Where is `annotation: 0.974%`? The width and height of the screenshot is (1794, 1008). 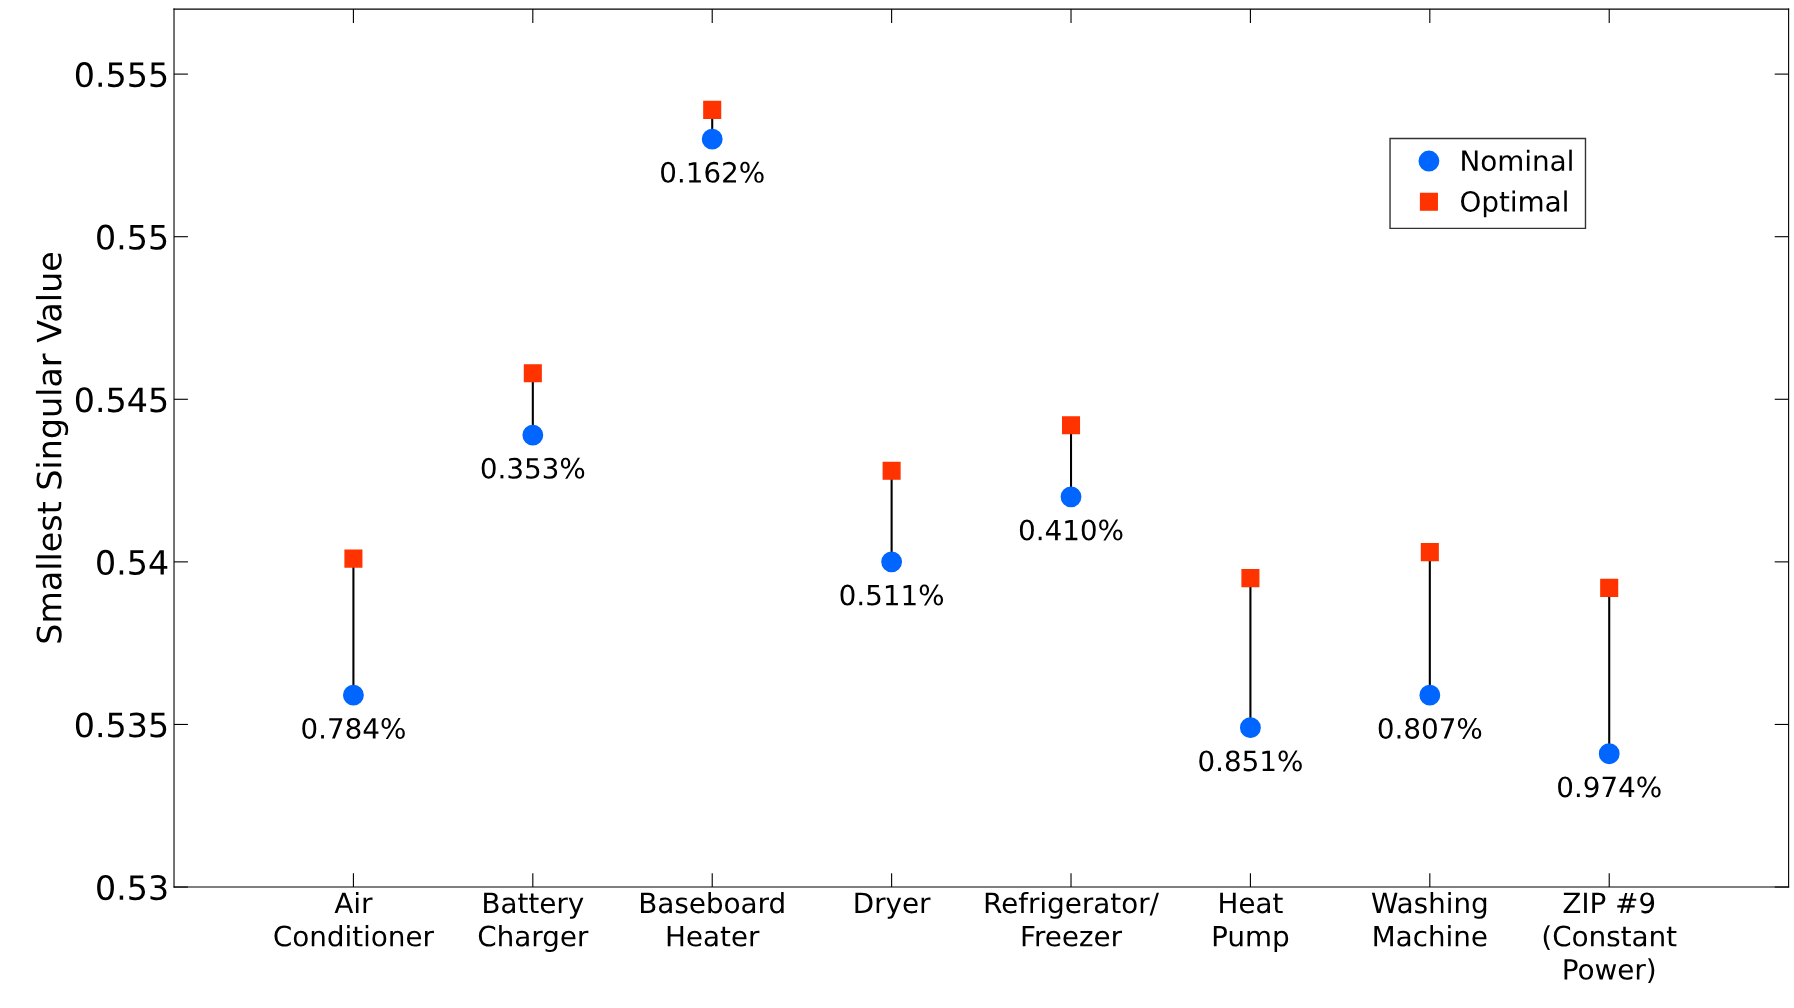
annotation: 0.974% is located at coordinates (1609, 787).